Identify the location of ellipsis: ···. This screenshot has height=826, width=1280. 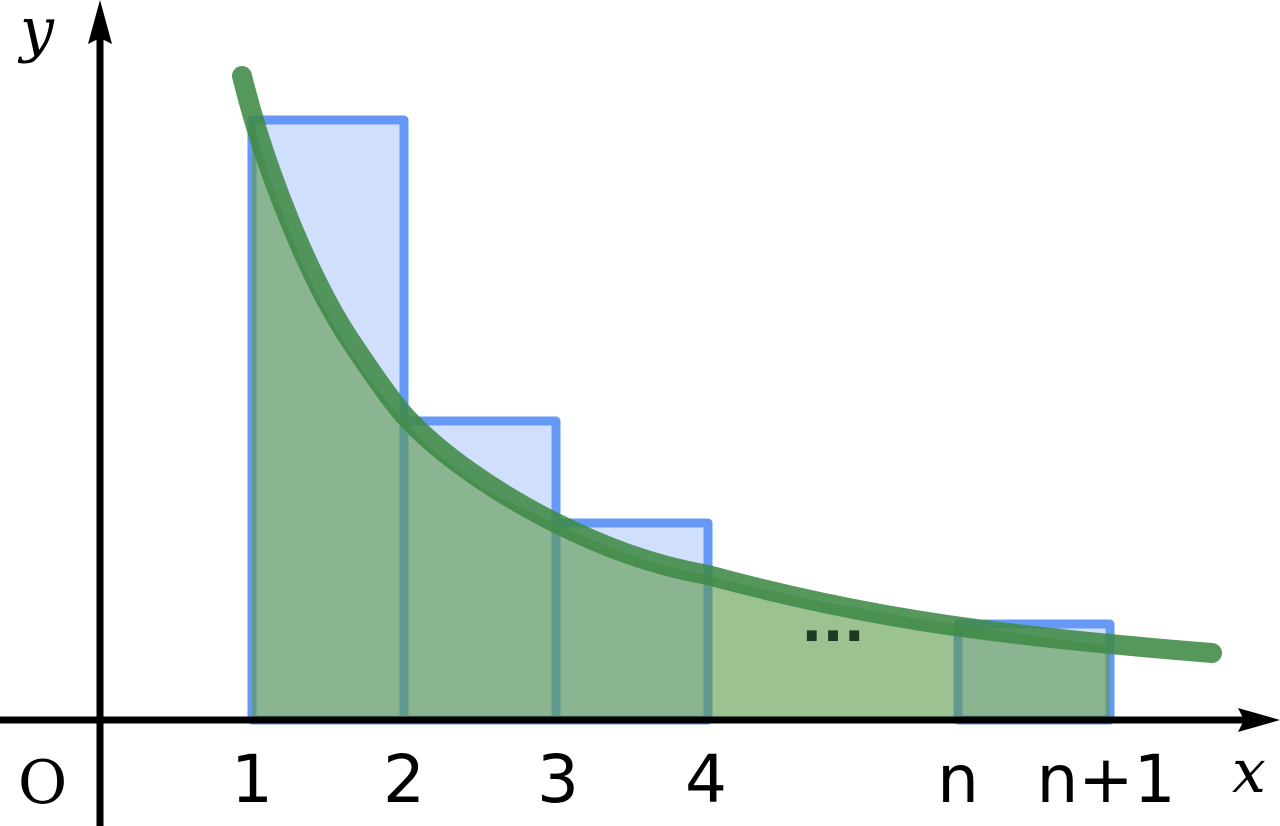
(833, 636).